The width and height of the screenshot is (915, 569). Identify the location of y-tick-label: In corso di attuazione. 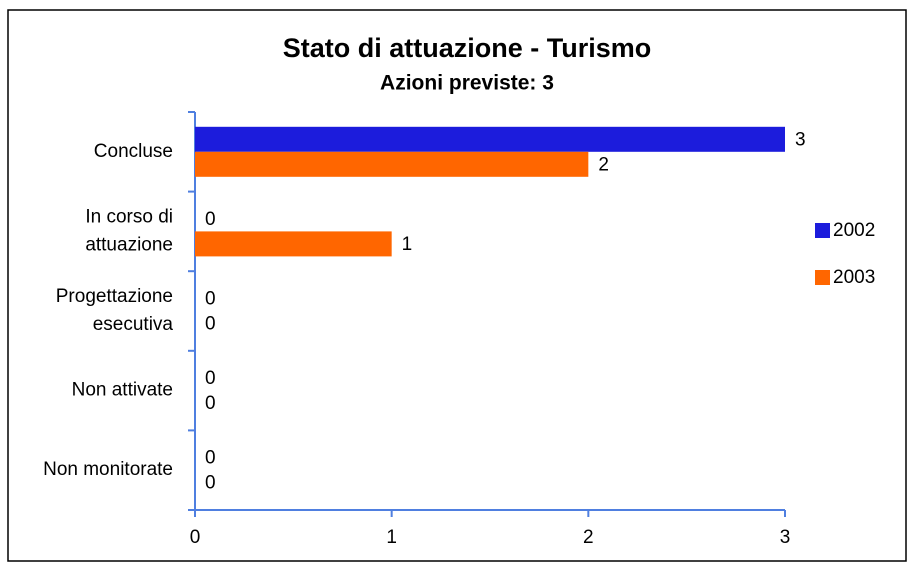
(129, 230).